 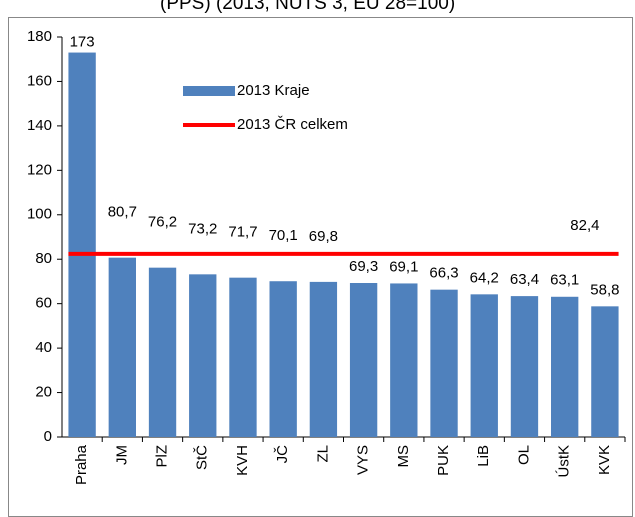 What do you see at coordinates (43, 392) in the screenshot?
I see `y-tick-label: 20` at bounding box center [43, 392].